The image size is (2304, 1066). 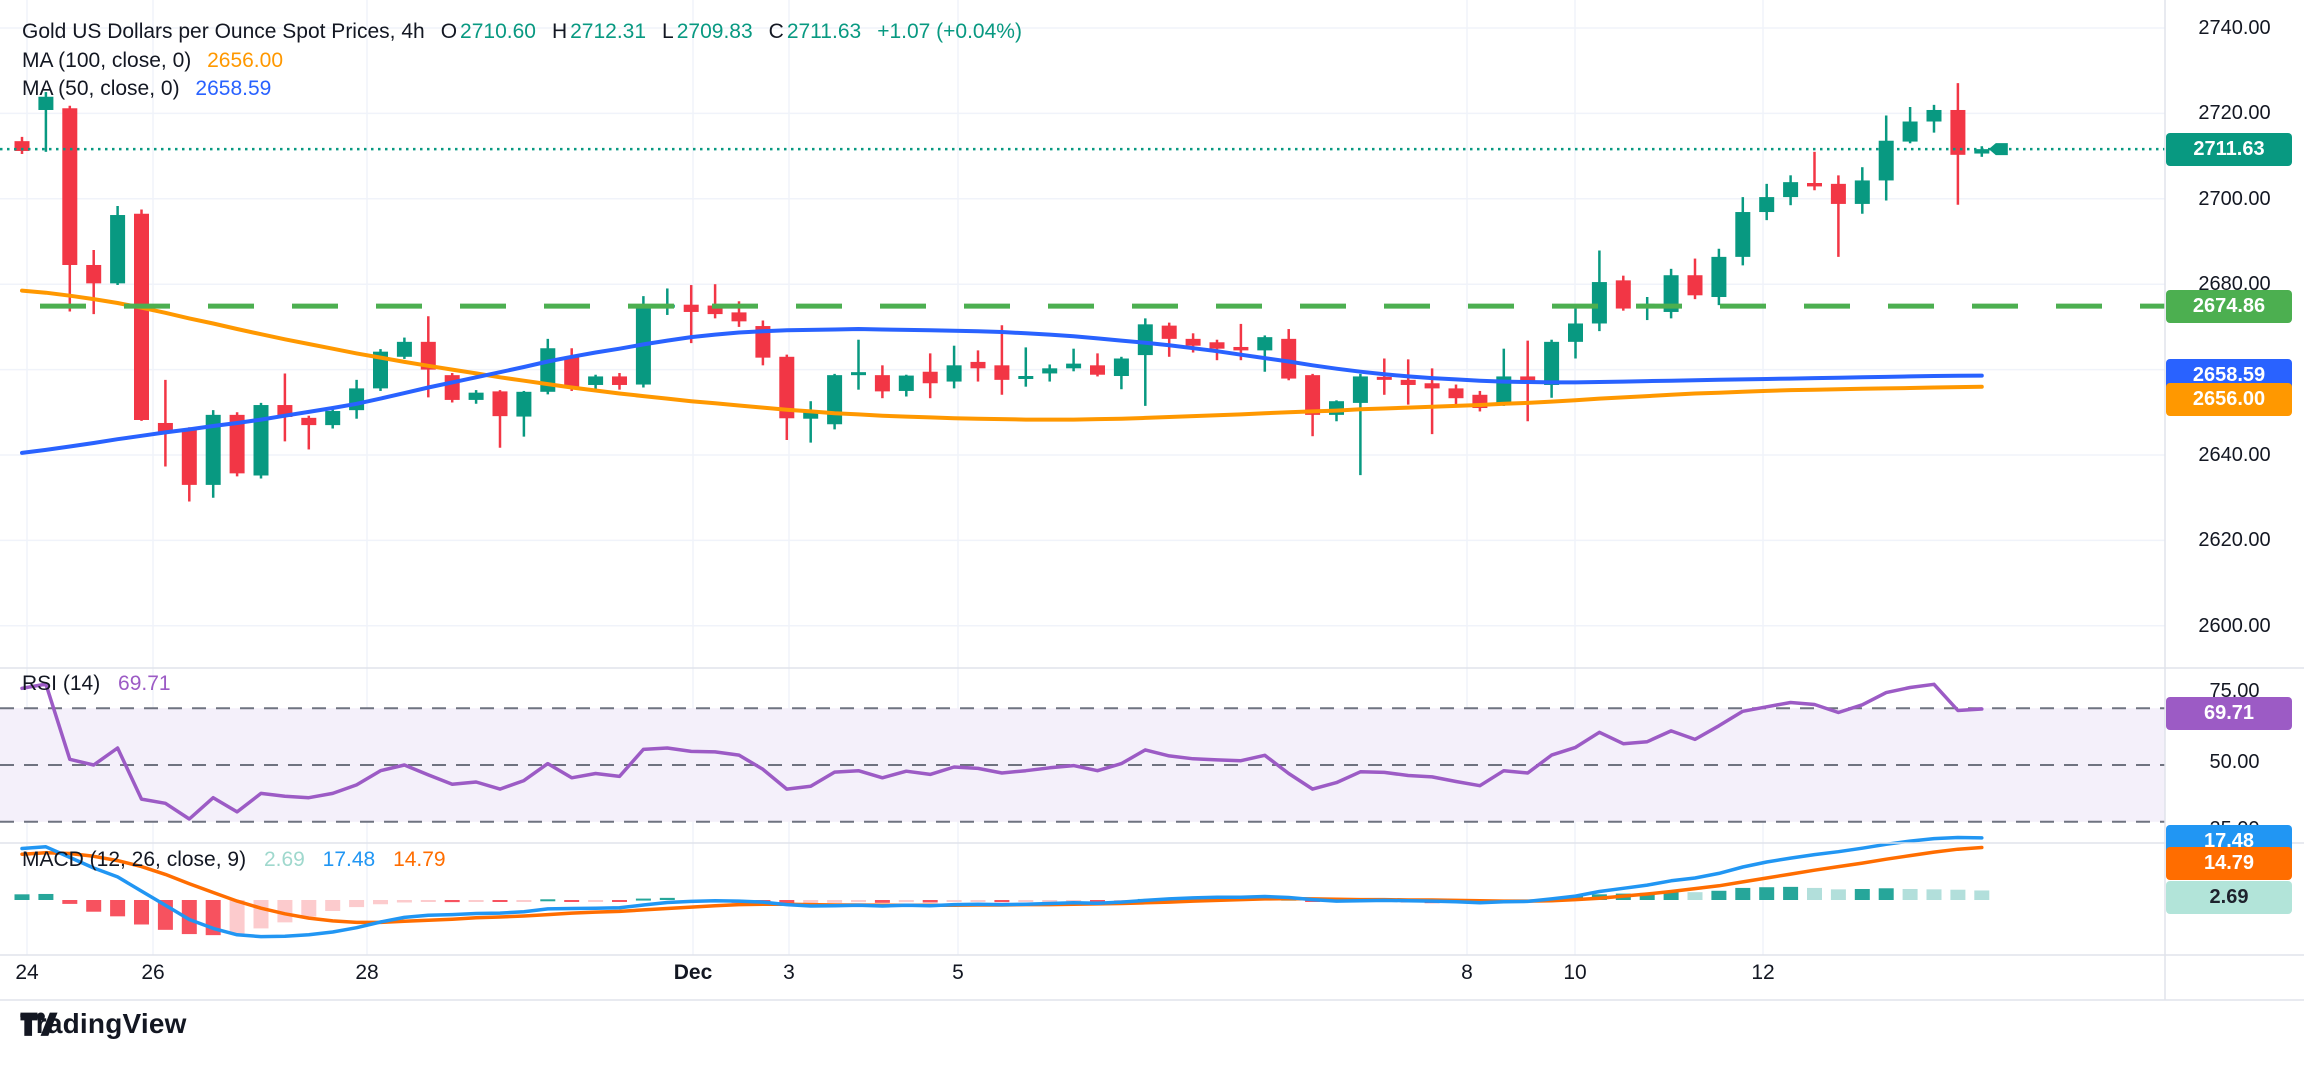 What do you see at coordinates (96, 684) in the screenshot?
I see `rsi-legend: RSI (14) 69.71` at bounding box center [96, 684].